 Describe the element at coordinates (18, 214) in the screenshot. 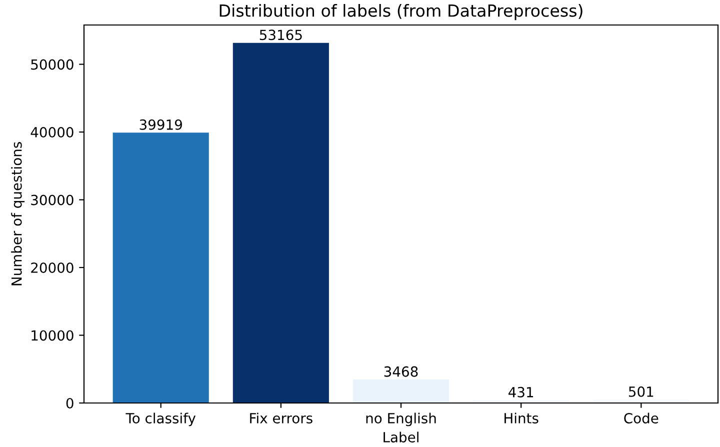

I see `y-axis-title: Number of questions` at that location.